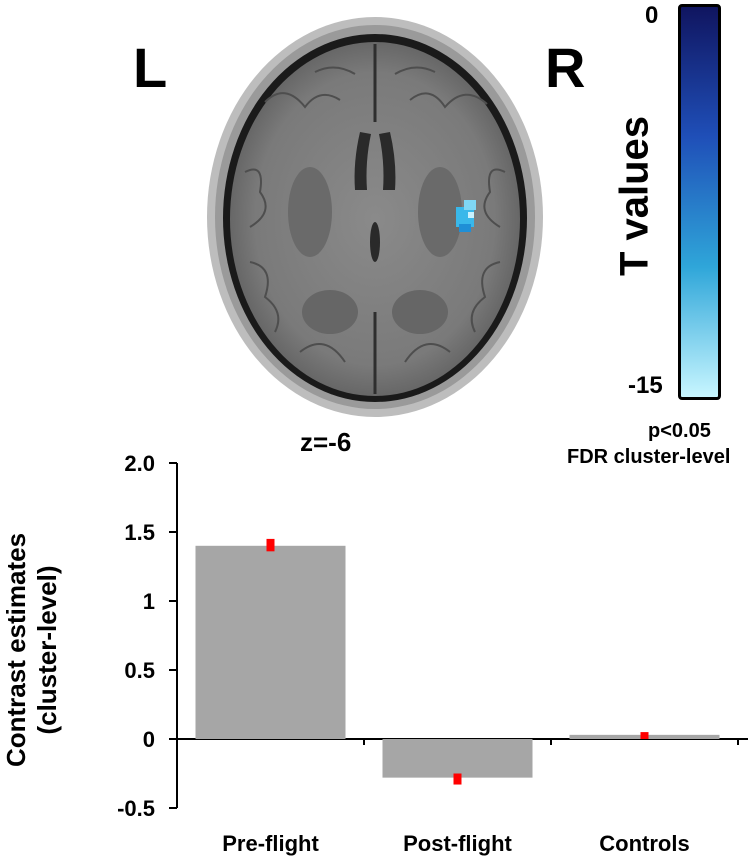 This screenshot has height=864, width=751. What do you see at coordinates (139, 463) in the screenshot?
I see `y-tick-label: 2.0` at bounding box center [139, 463].